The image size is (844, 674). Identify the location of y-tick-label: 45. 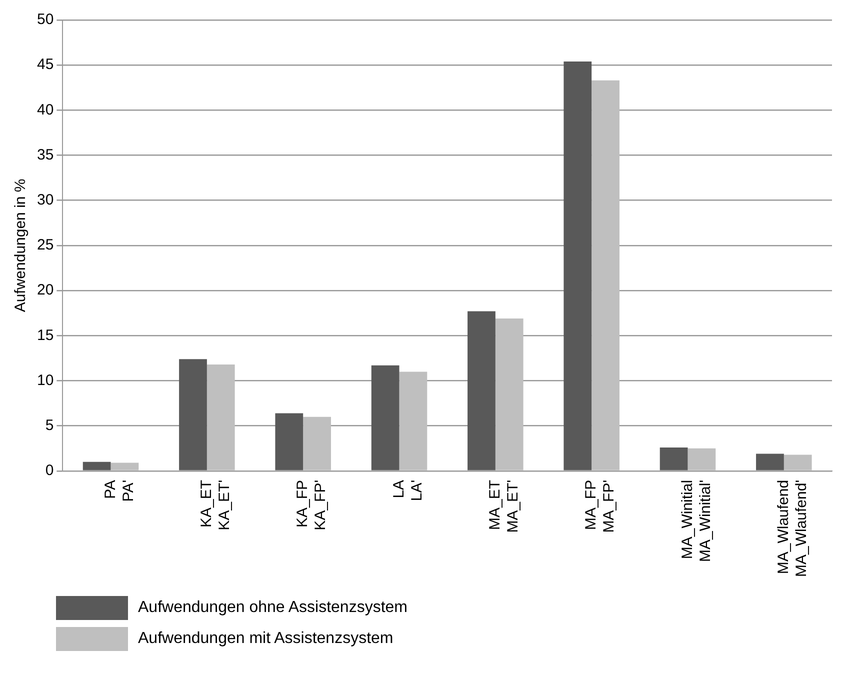
(45, 65).